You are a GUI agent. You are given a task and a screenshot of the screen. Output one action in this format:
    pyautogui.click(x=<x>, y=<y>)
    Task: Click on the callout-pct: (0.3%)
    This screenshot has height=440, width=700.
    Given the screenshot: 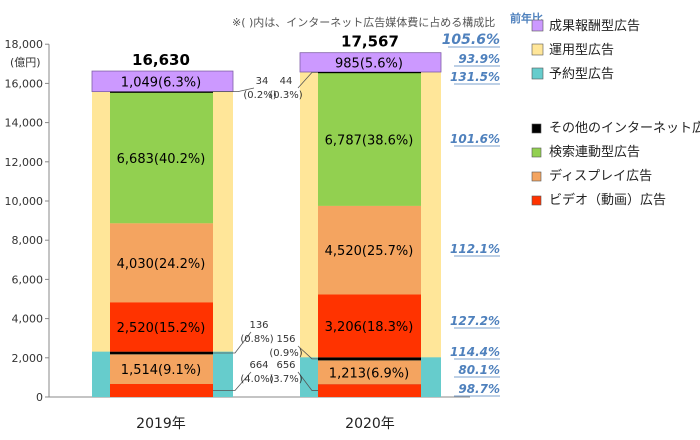 What is the action you would take?
    pyautogui.click(x=285, y=95)
    